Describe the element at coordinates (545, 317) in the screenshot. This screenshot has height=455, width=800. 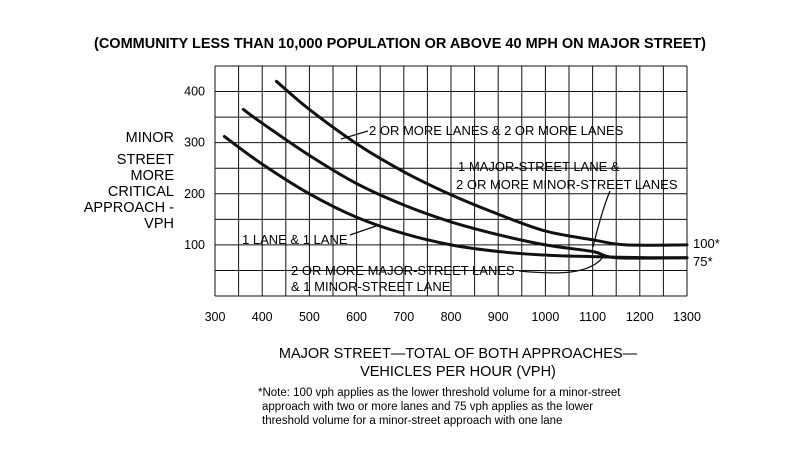
I see `x-tick-label: 1000` at that location.